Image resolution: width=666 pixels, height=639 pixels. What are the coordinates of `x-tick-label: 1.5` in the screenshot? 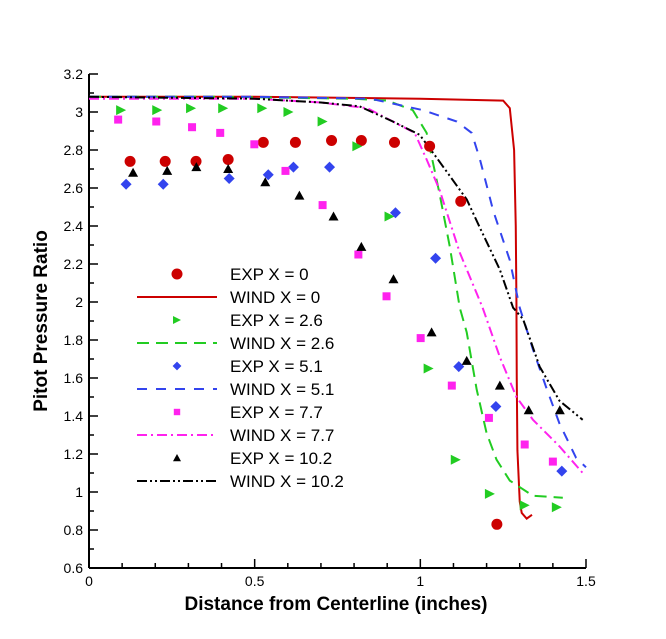 It's located at (586, 581).